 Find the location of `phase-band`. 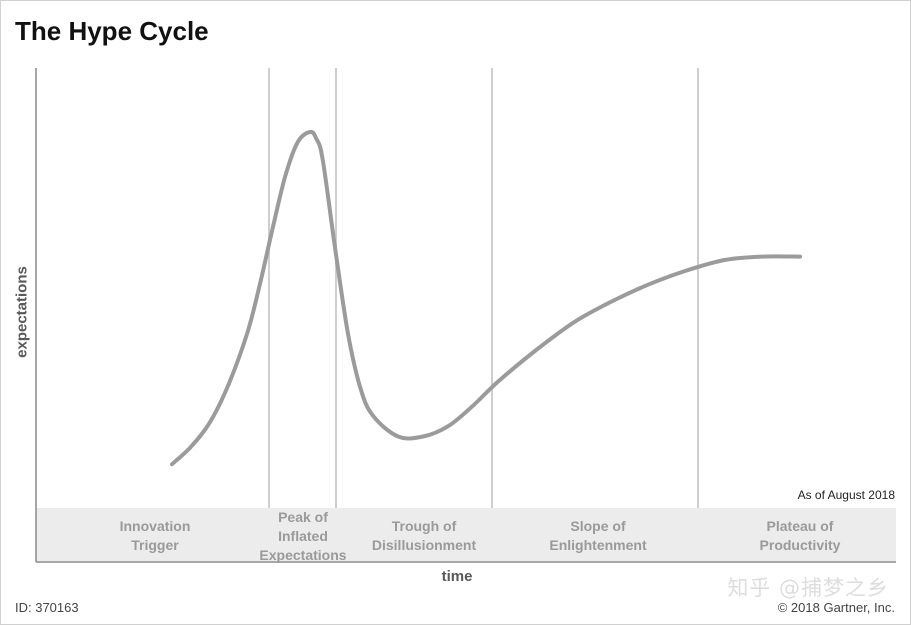

phase-band is located at coordinates (466, 534).